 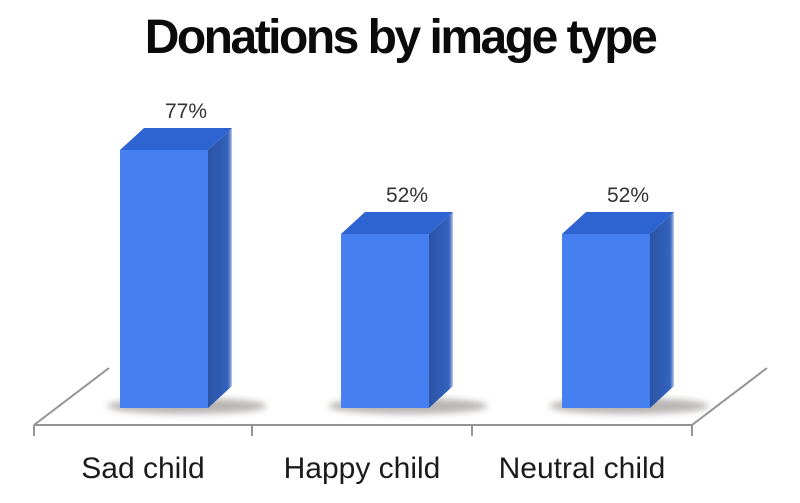 I want to click on bar-group-neutral-child: 52%, so click(x=629, y=299).